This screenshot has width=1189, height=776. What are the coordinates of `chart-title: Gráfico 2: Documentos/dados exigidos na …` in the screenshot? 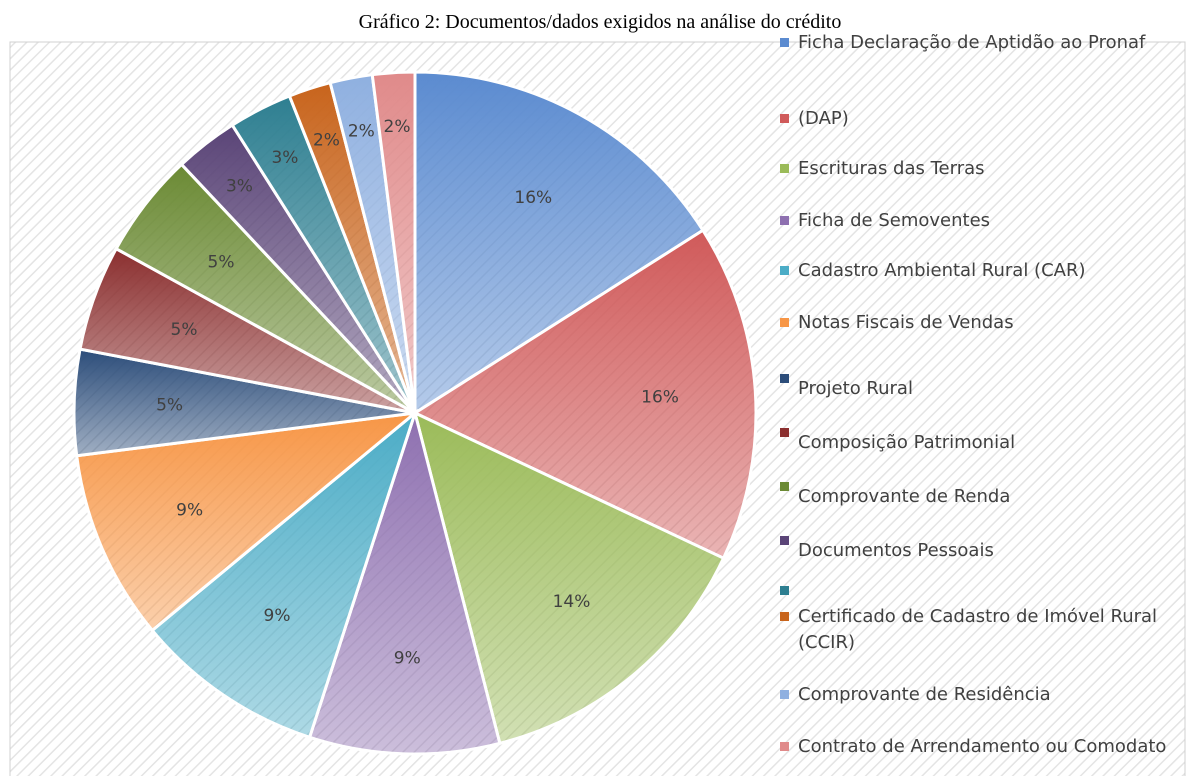 It's located at (600, 22).